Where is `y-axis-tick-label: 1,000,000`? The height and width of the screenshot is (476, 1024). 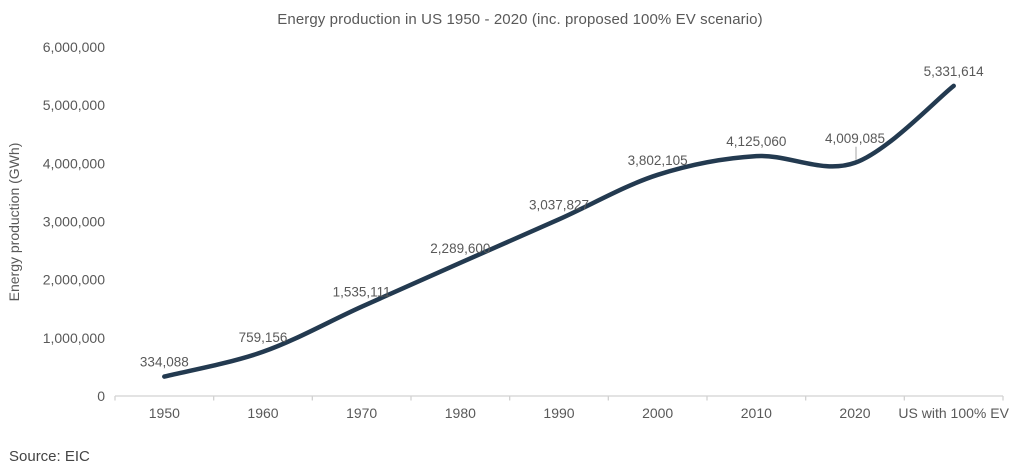
y-axis-tick-label: 1,000,000 is located at coordinates (74, 338).